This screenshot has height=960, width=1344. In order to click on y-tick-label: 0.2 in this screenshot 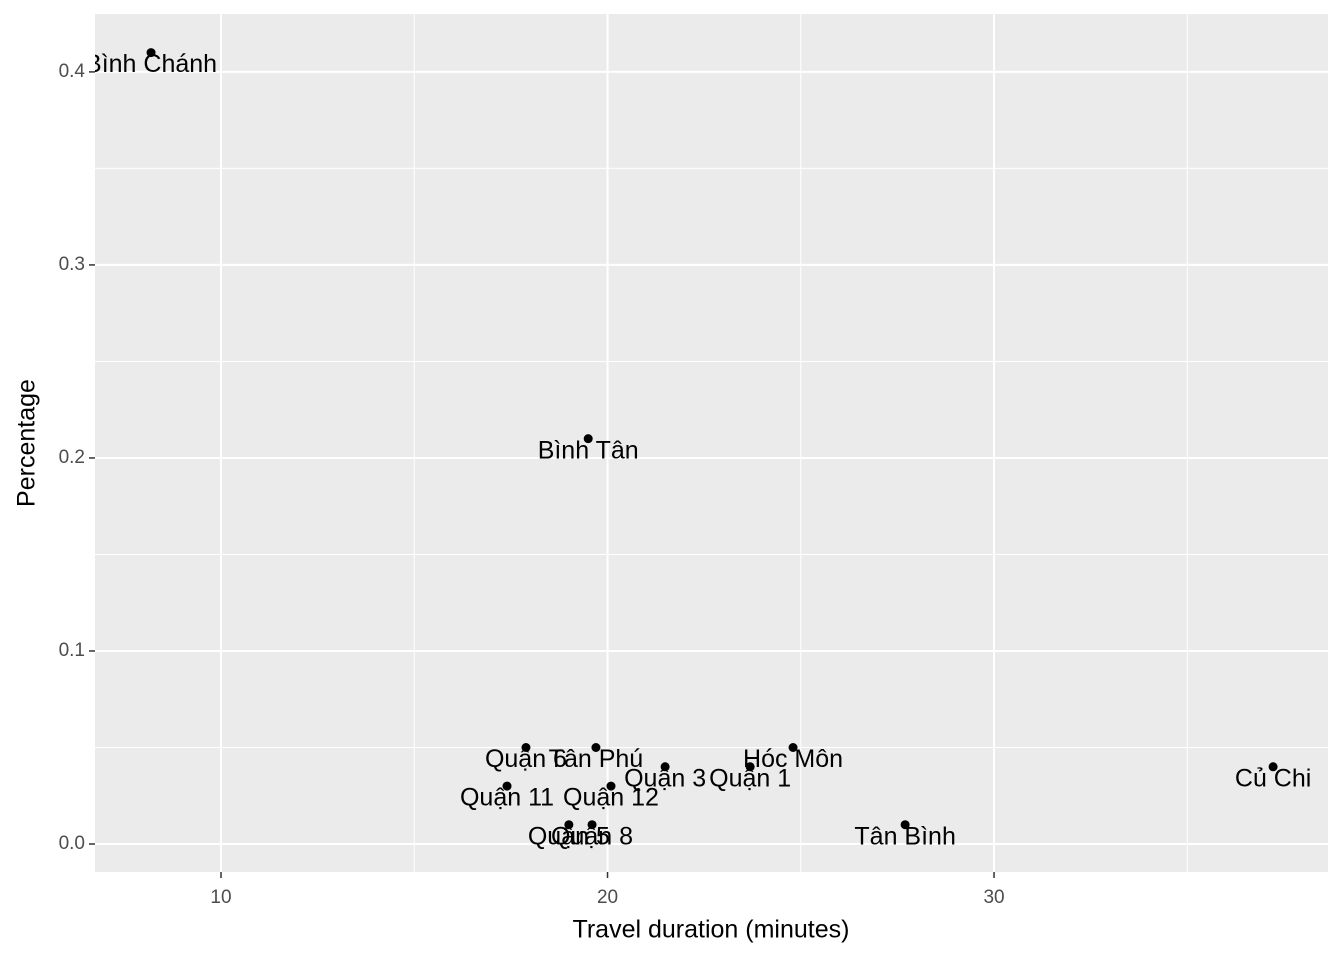, I will do `click(72, 457)`.